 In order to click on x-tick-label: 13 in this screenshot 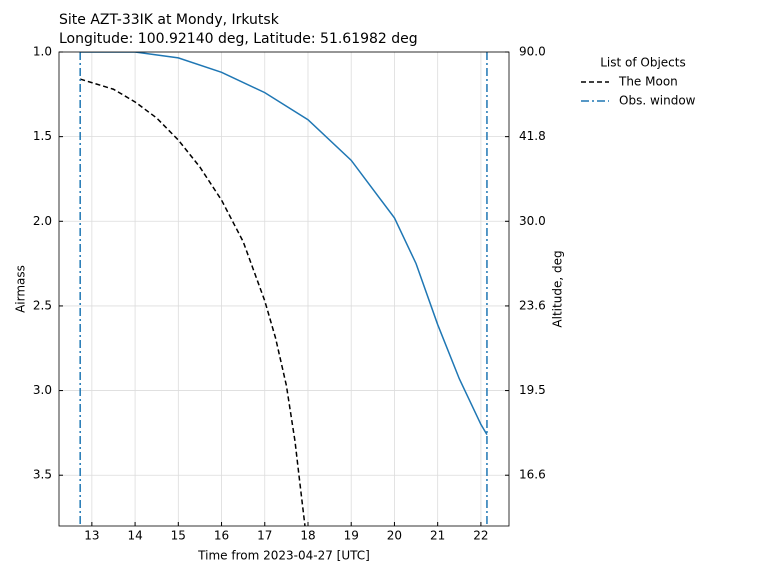, I will do `click(91, 536)`.